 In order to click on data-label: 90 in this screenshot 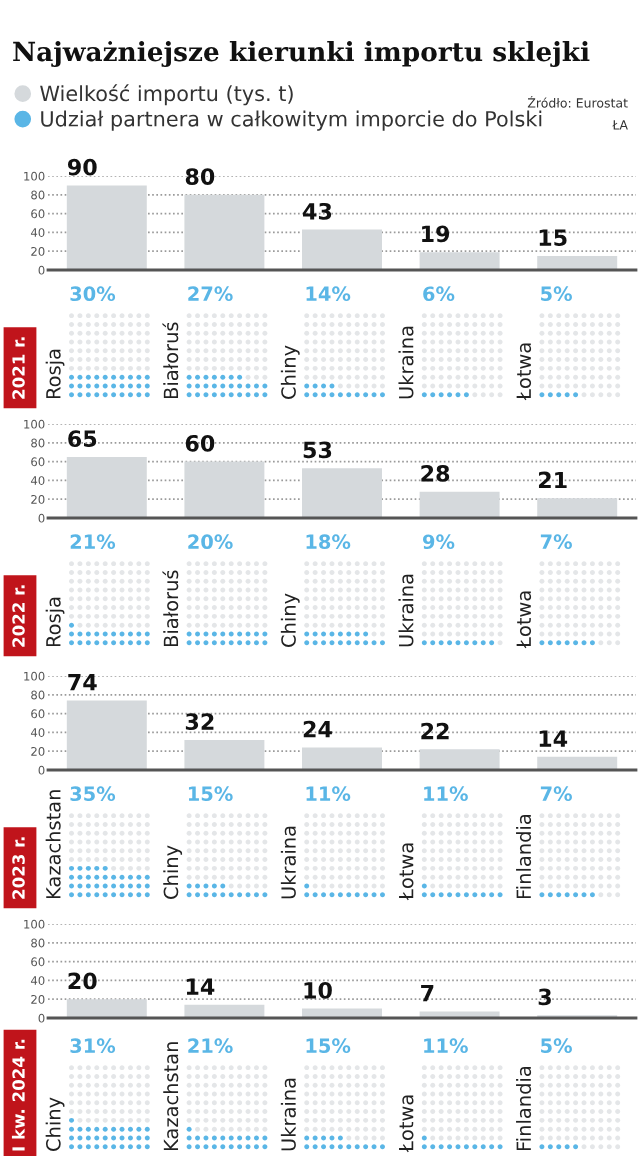, I will do `click(82, 167)`.